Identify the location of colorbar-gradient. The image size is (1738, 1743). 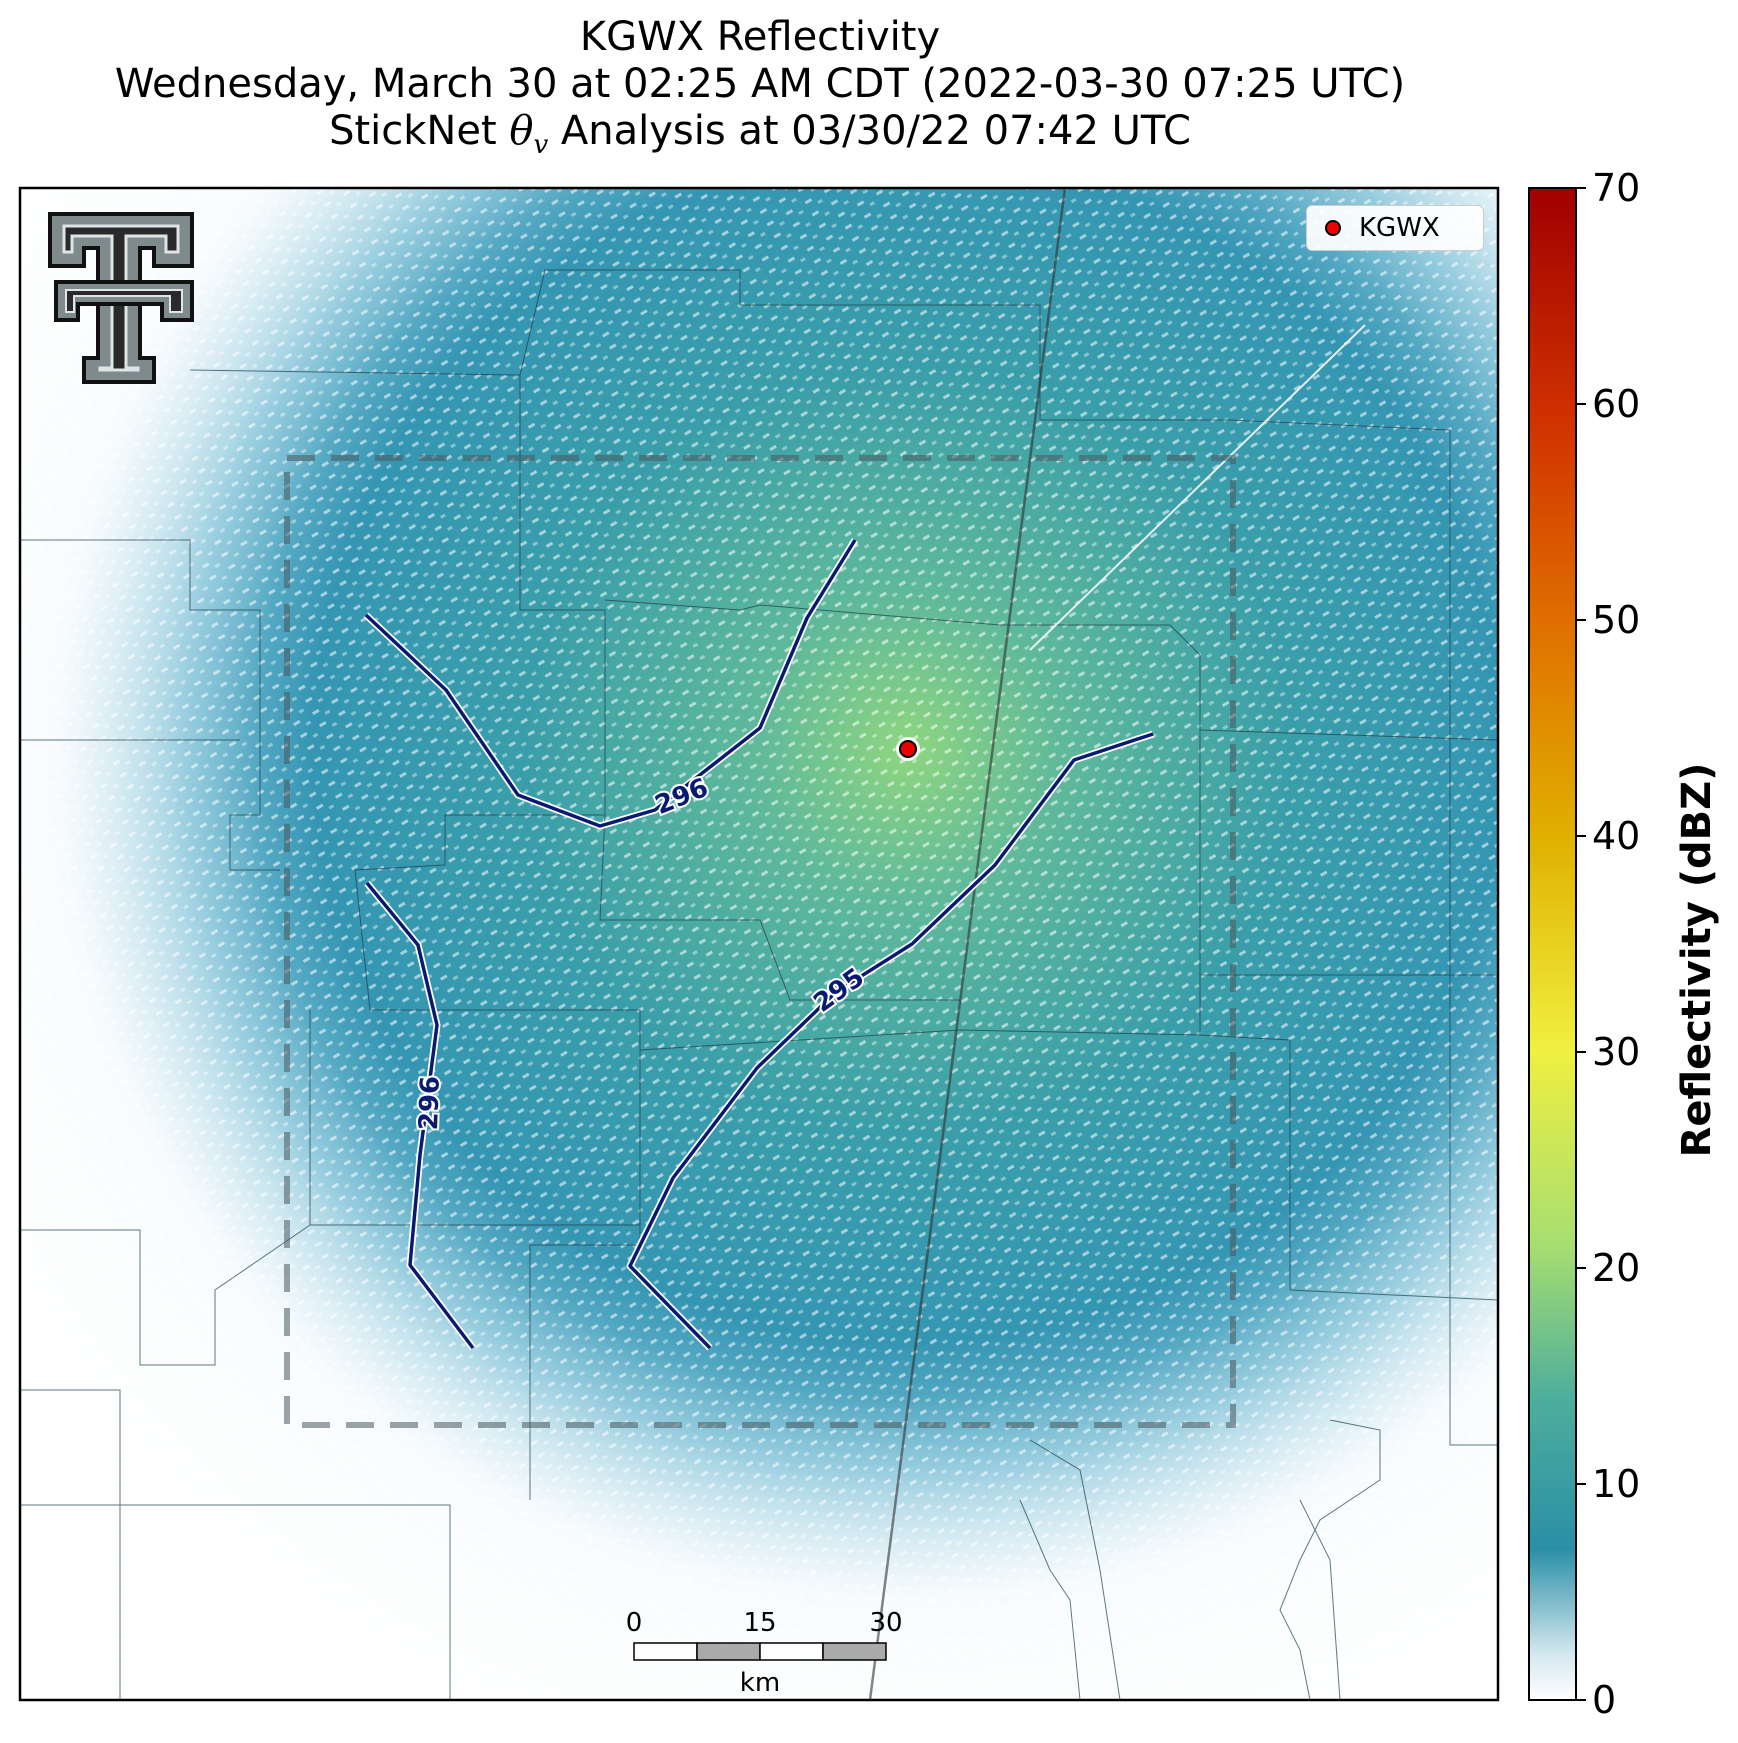
(1552, 944).